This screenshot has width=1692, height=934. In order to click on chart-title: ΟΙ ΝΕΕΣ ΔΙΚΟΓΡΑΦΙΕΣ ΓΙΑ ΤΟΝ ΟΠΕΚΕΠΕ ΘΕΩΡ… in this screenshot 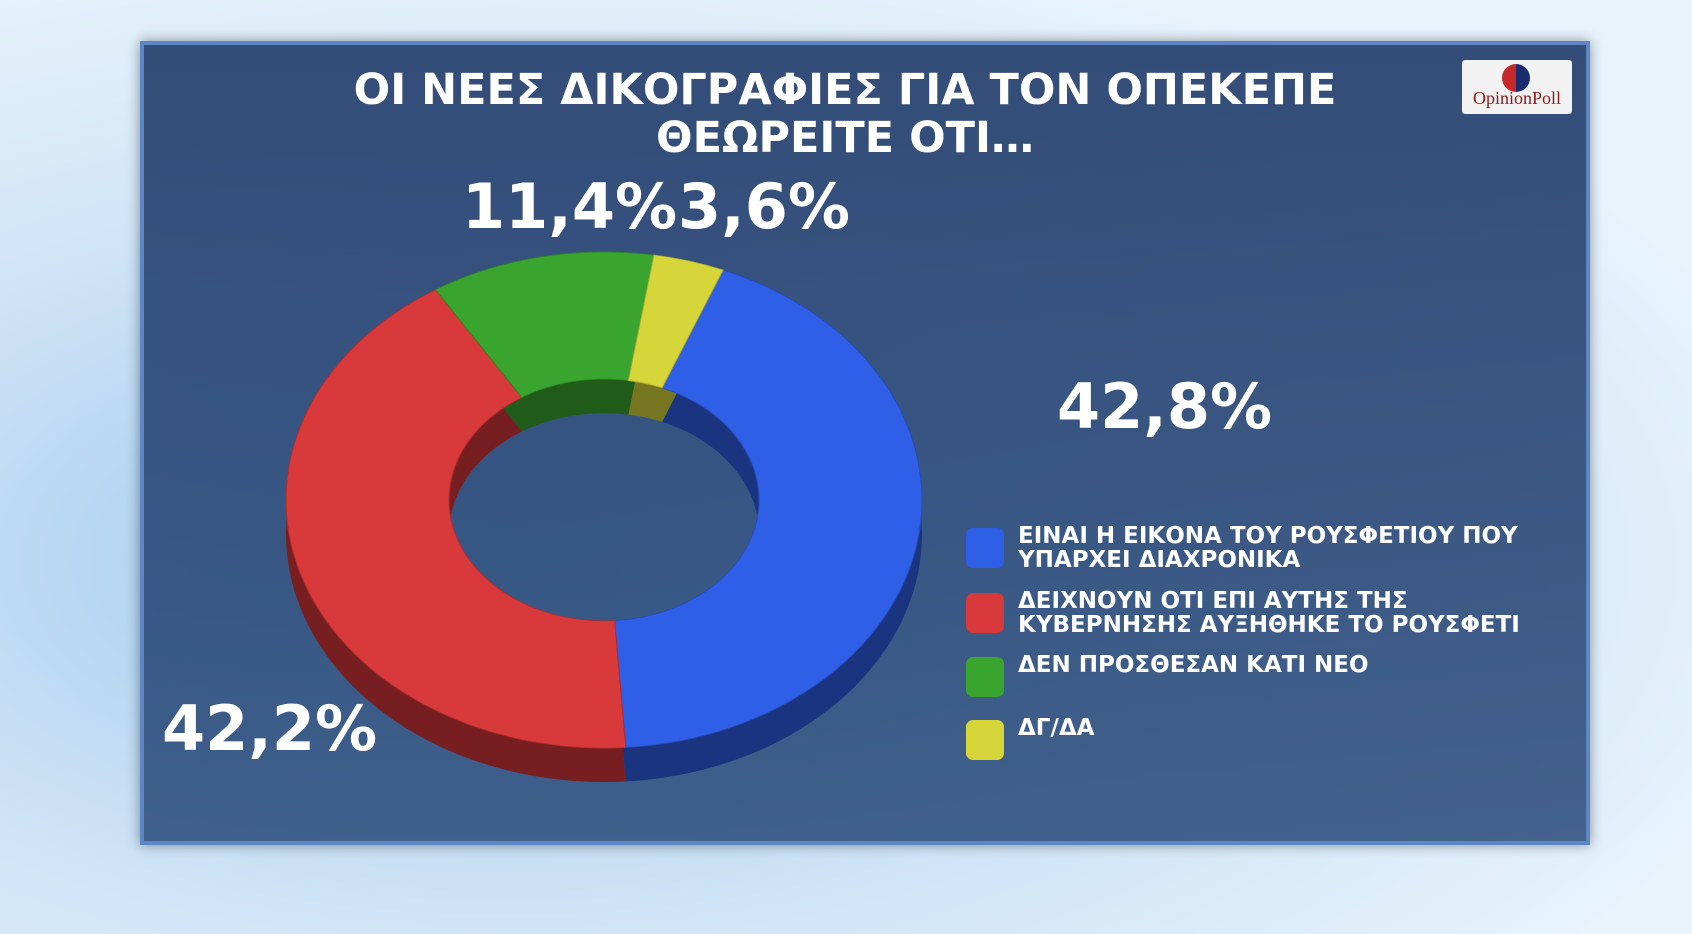, I will do `click(845, 114)`.